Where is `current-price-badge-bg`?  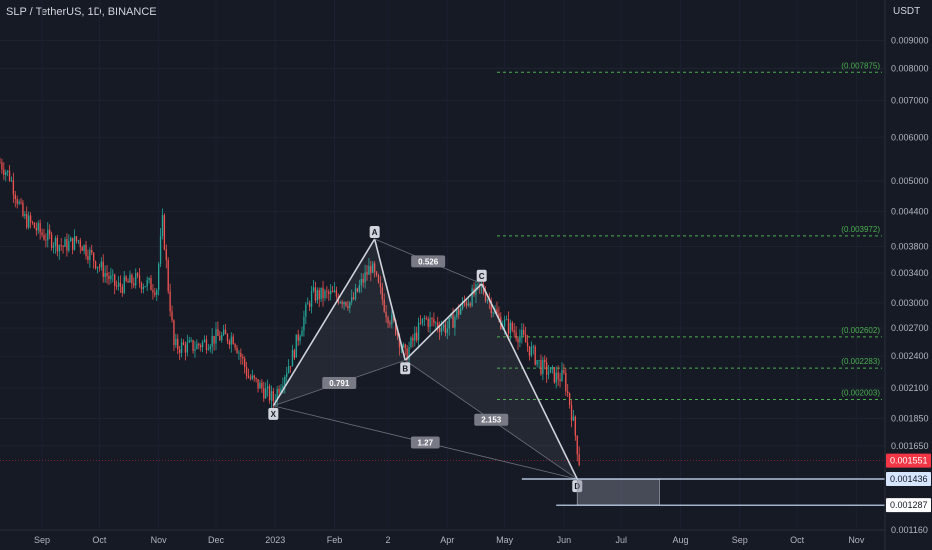 current-price-badge-bg is located at coordinates (908, 460).